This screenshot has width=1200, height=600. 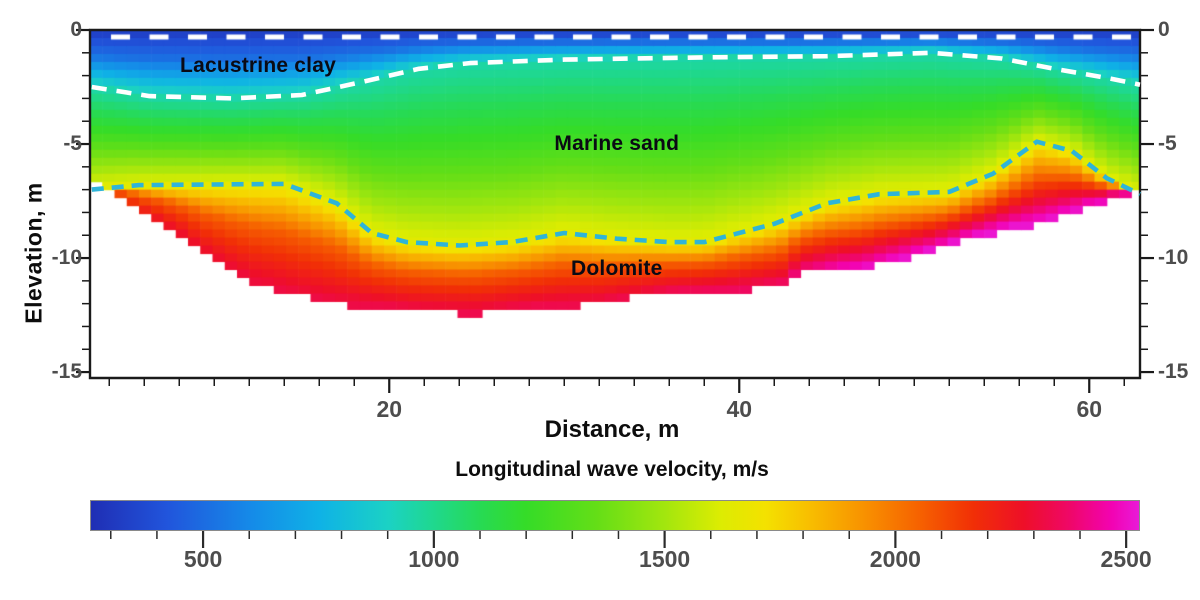 What do you see at coordinates (72, 144) in the screenshot?
I see `y-axis-tick-label-left: -5` at bounding box center [72, 144].